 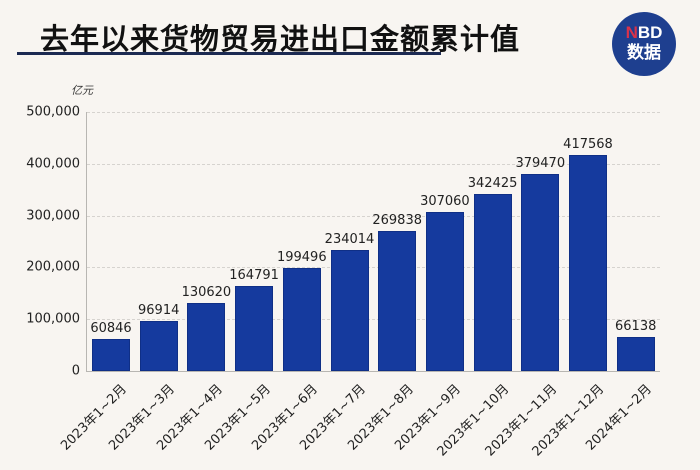 What do you see at coordinates (397, 221) in the screenshot?
I see `value-label: 269838` at bounding box center [397, 221].